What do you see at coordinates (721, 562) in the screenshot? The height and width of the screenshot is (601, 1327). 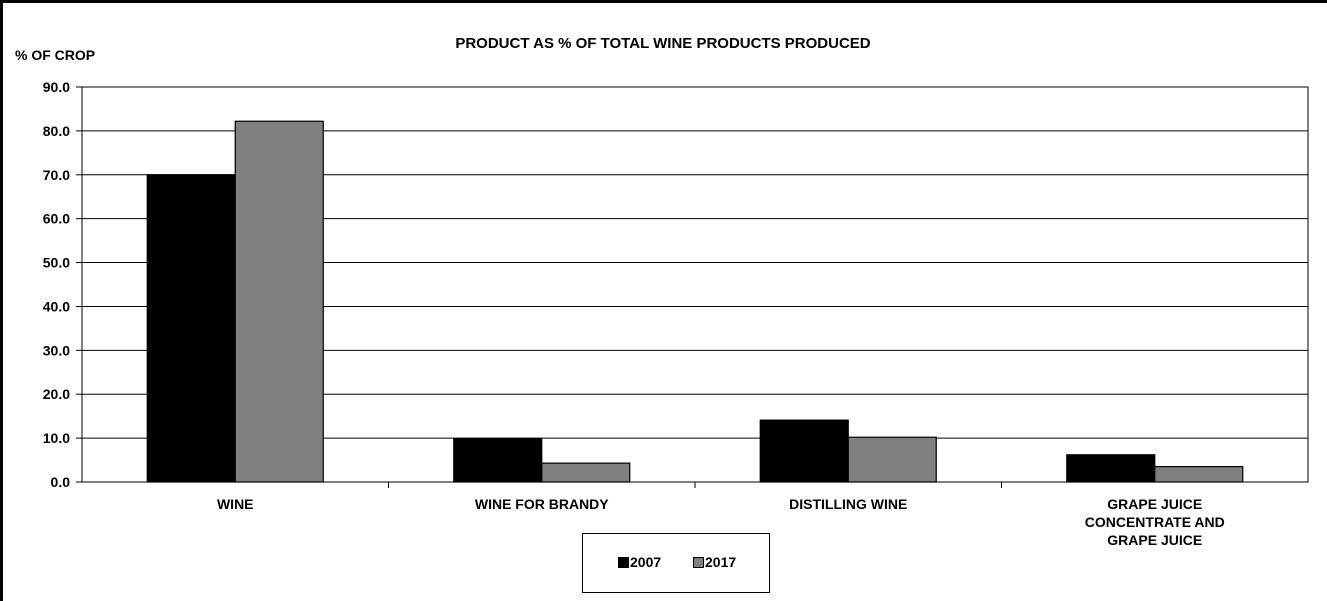 I see `legend-label-2017: 2017` at bounding box center [721, 562].